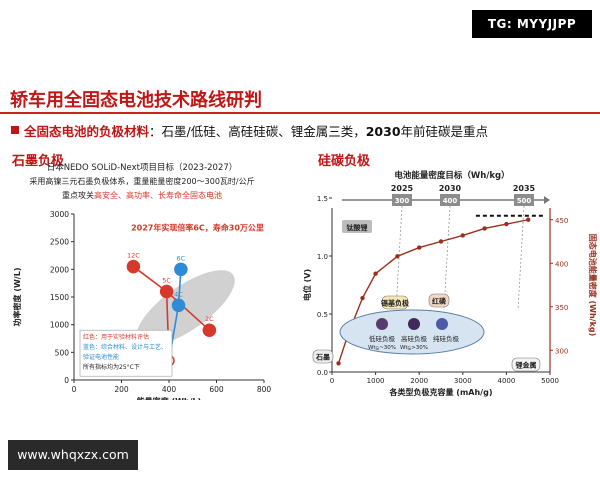  Describe the element at coordinates (59, 297) in the screenshot. I see `left-y-tick-label: 1500` at that location.